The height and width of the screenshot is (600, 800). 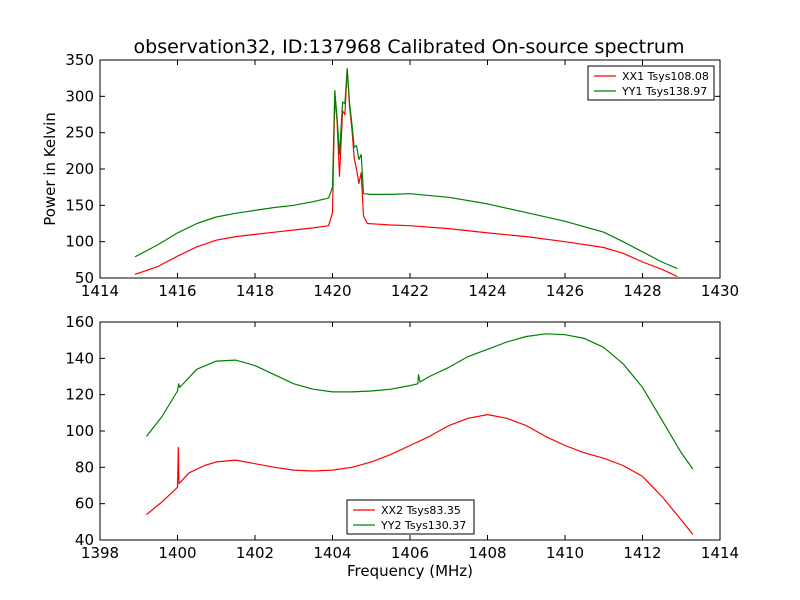 I want to click on legend-label: XX2 Tsys83.35, so click(x=421, y=510).